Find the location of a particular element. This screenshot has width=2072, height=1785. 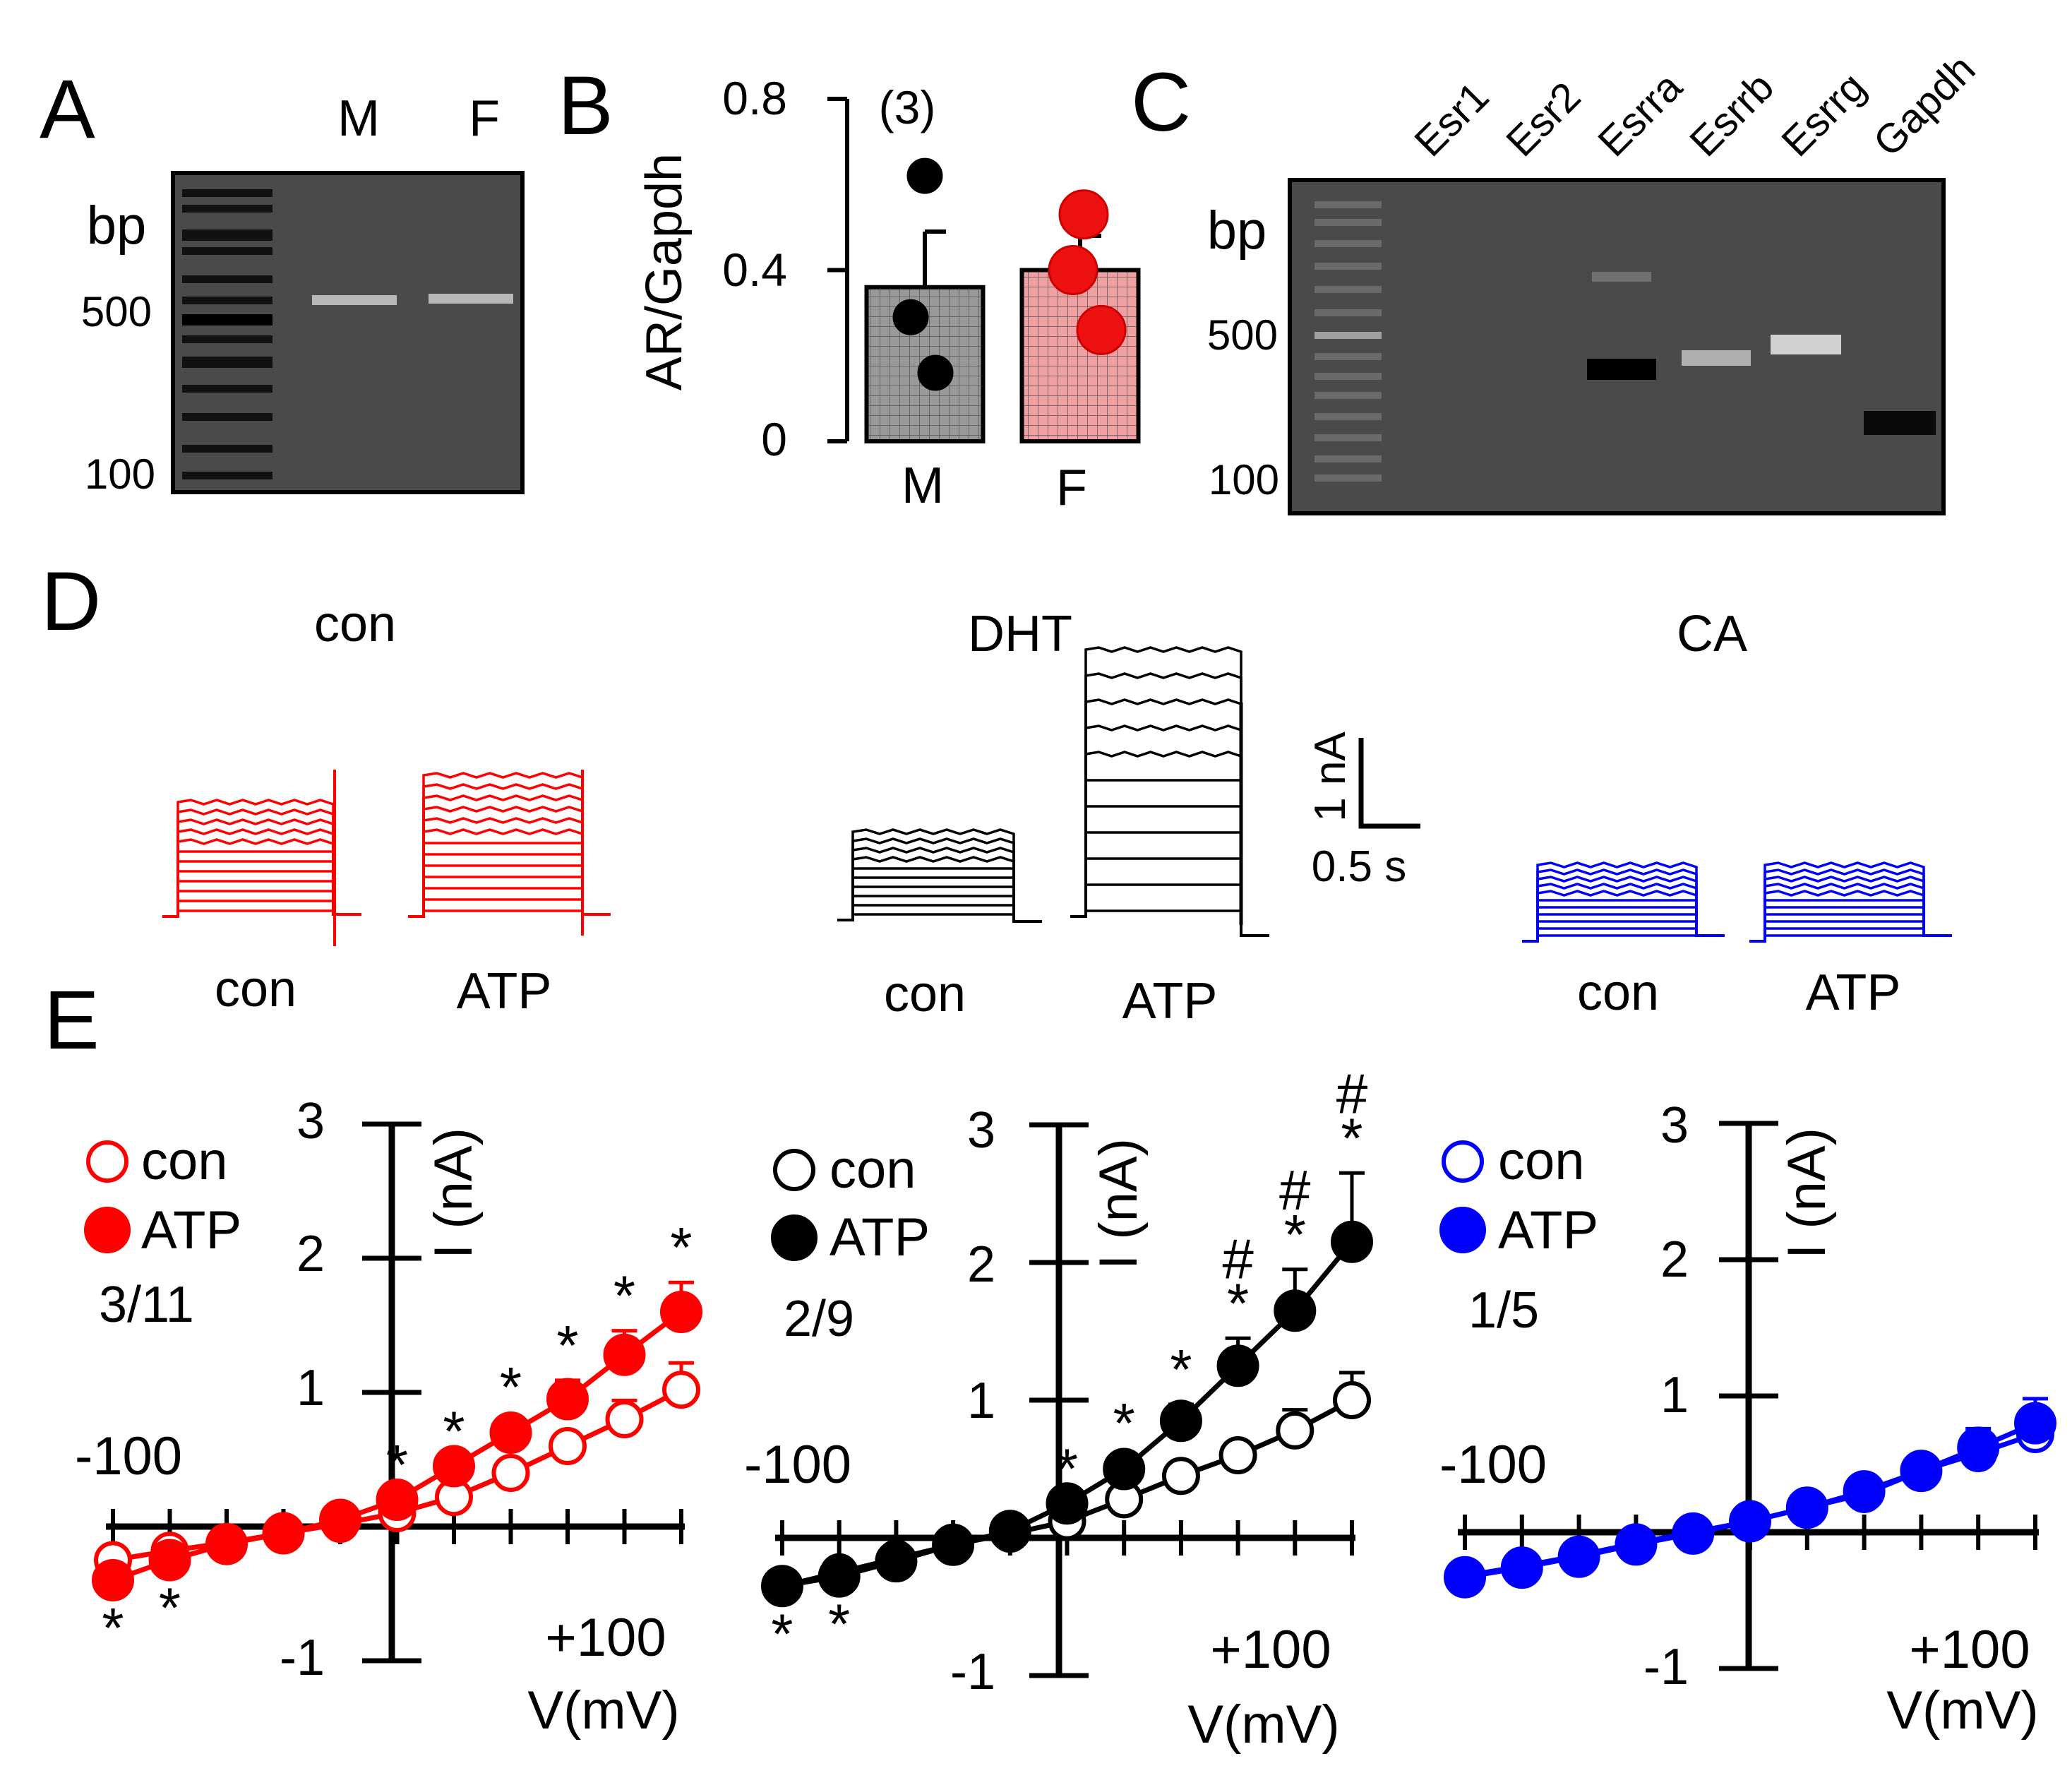

gel-a-lane-m: M is located at coordinates (358, 119).